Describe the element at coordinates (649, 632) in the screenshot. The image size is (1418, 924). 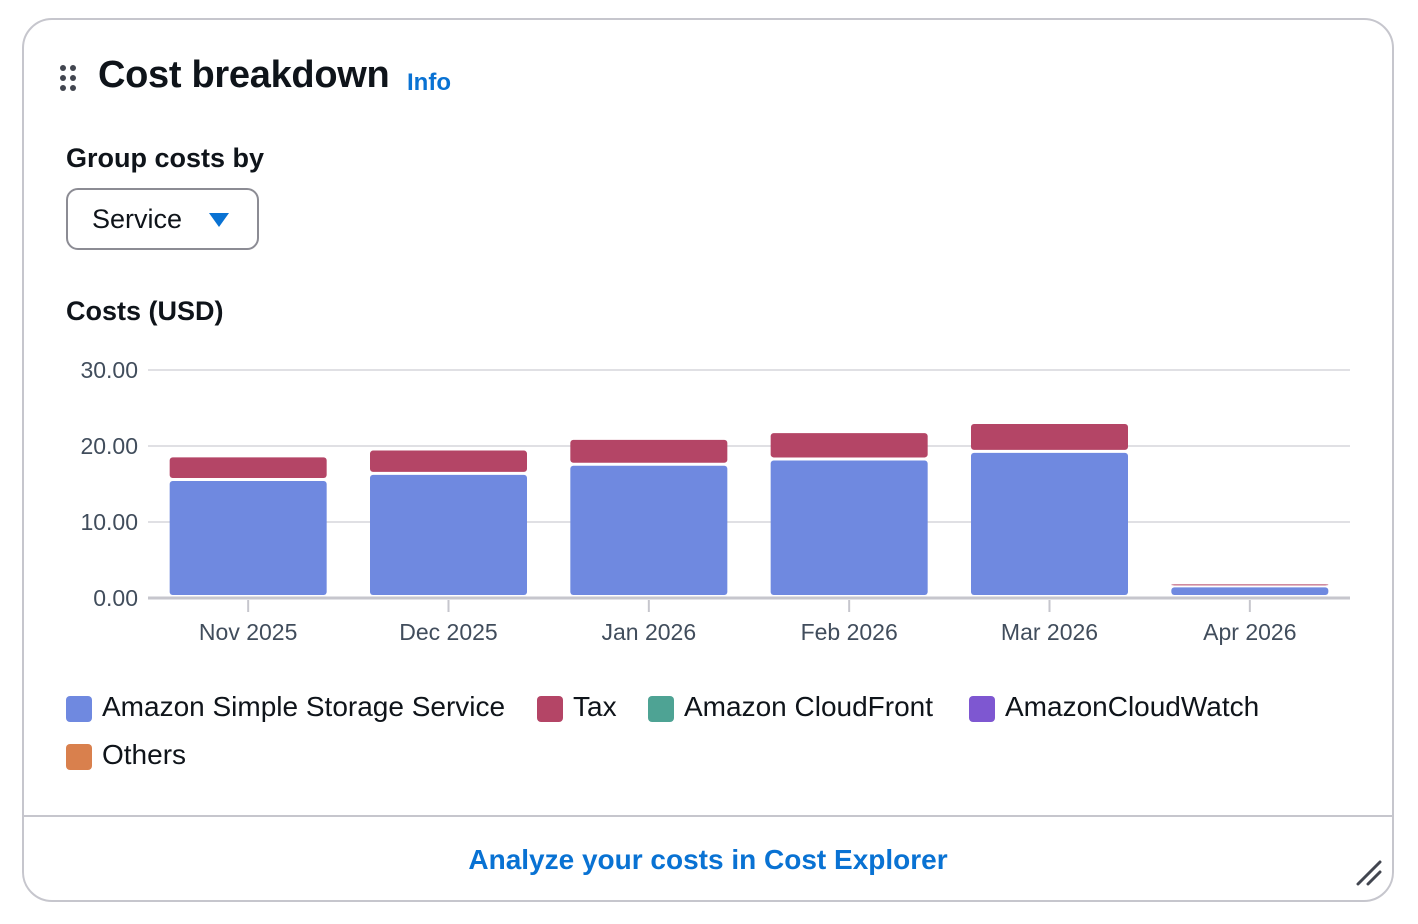
I see `x-tick-label: Jan 2026` at that location.